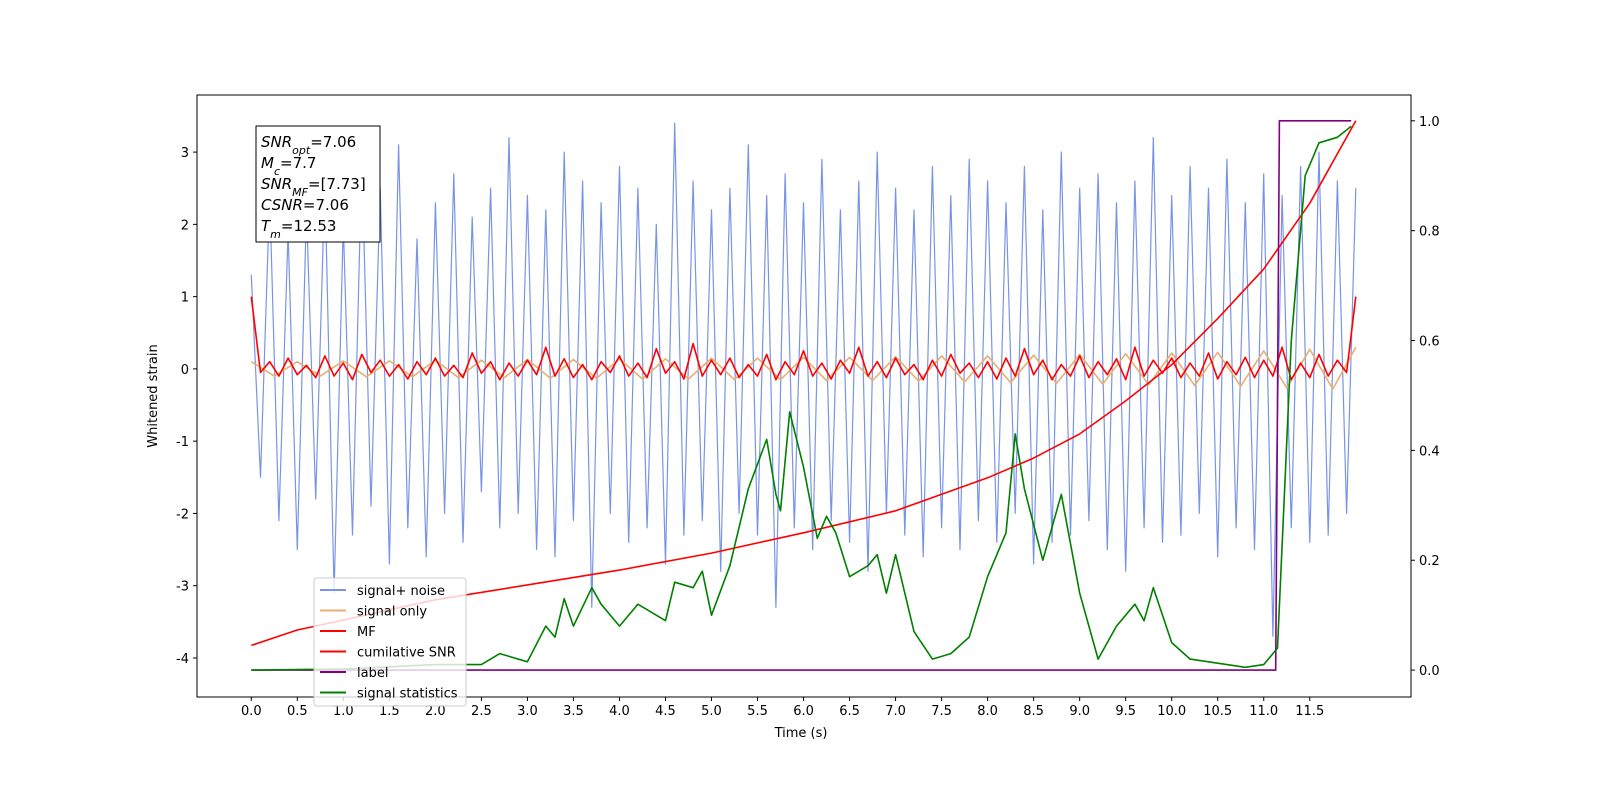 The image size is (1600, 800). Describe the element at coordinates (182, 514) in the screenshot. I see `y-tick-label: -2` at that location.